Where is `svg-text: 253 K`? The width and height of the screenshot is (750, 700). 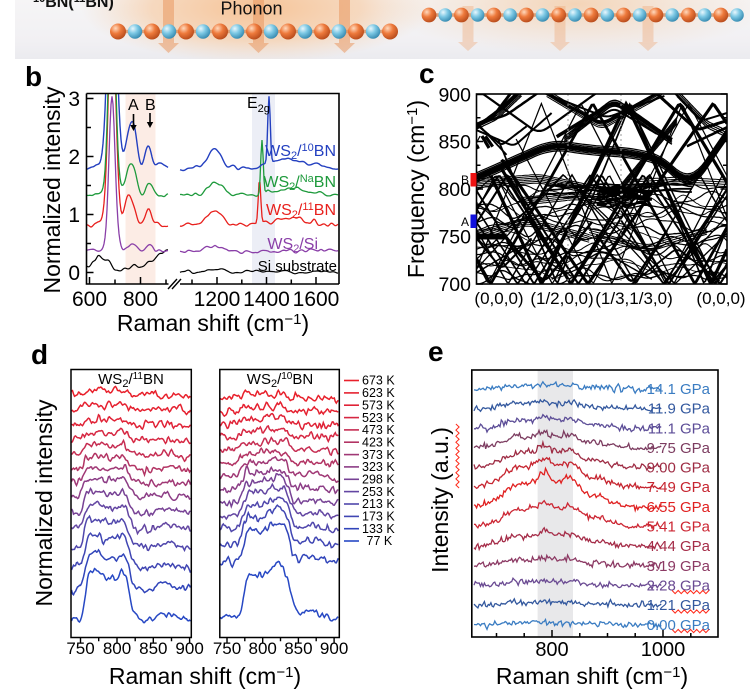
svg-text: 253 K is located at coordinates (378, 492).